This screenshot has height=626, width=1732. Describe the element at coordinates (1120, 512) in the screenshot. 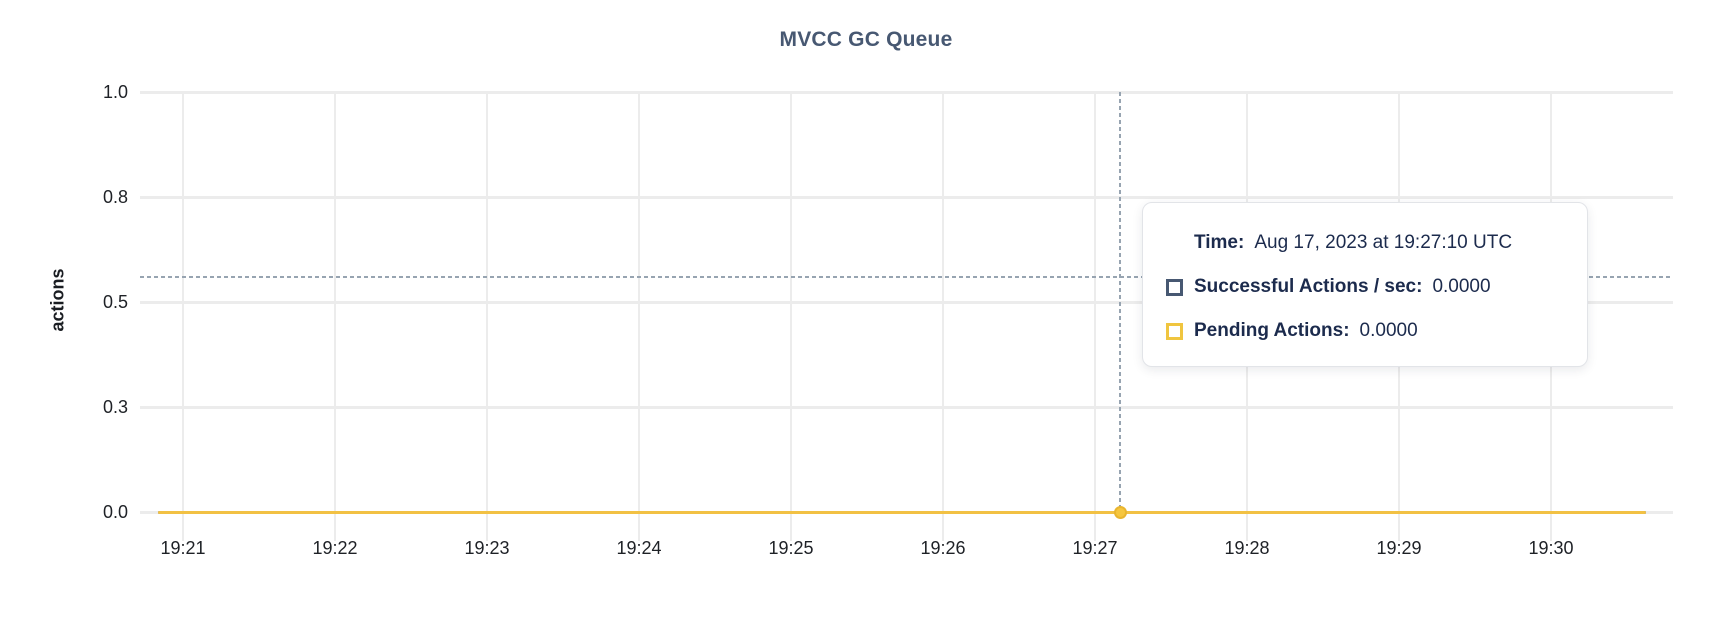

I see `hover-point-dot` at that location.